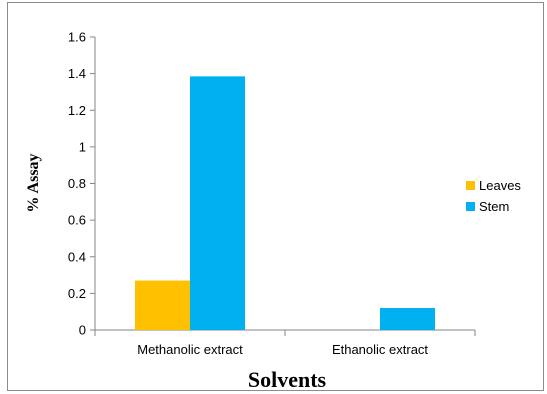 This screenshot has width=547, height=394. I want to click on y-tick-label: 1, so click(82, 146).